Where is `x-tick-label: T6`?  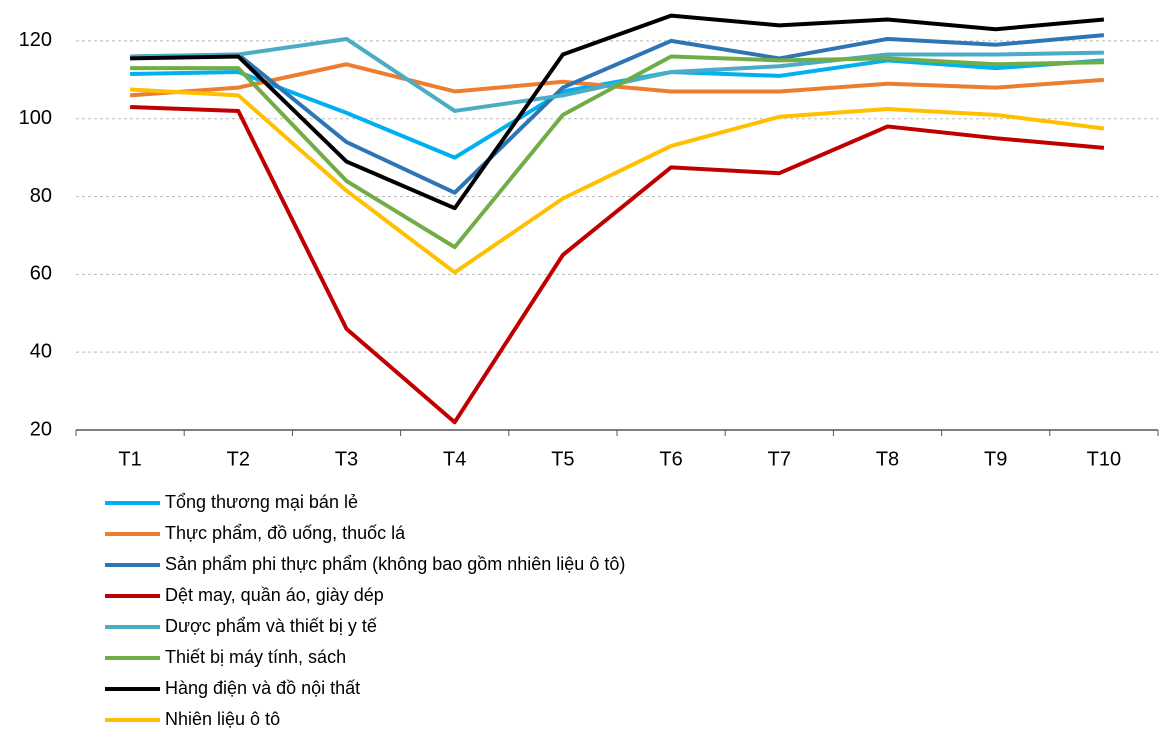 x-tick-label: T6 is located at coordinates (670, 459).